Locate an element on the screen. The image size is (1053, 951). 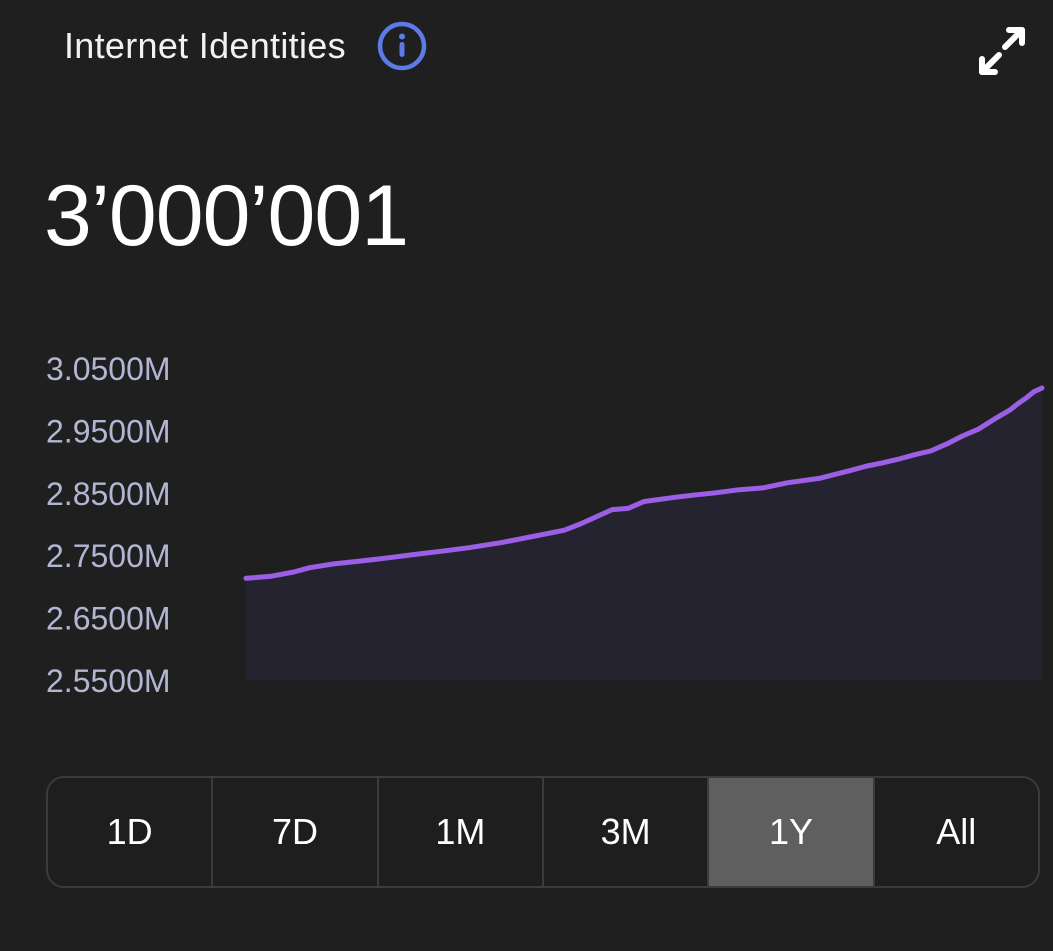
y-tick-label: 2.9500M is located at coordinates (108, 431).